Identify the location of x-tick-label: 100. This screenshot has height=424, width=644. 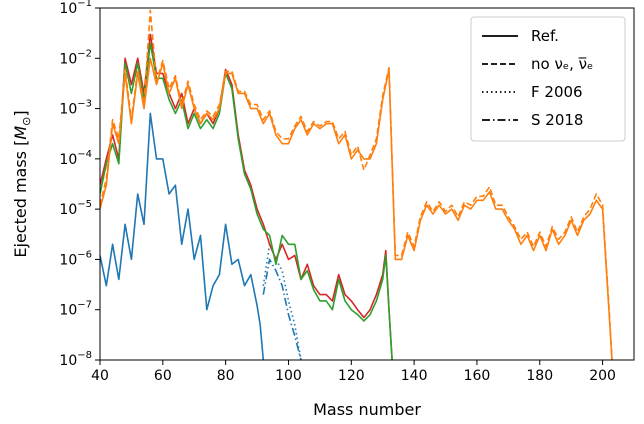
(288, 376).